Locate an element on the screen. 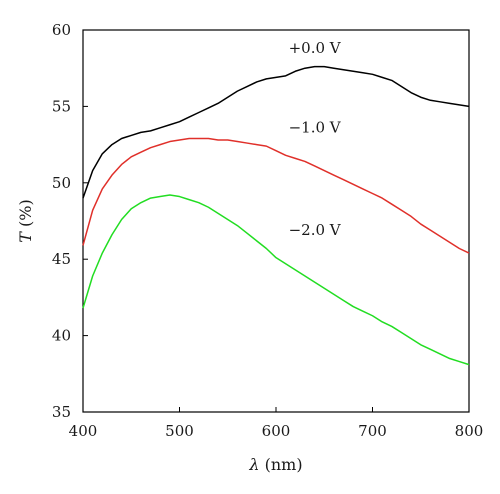  y-tick-label: 40 is located at coordinates (61, 336).